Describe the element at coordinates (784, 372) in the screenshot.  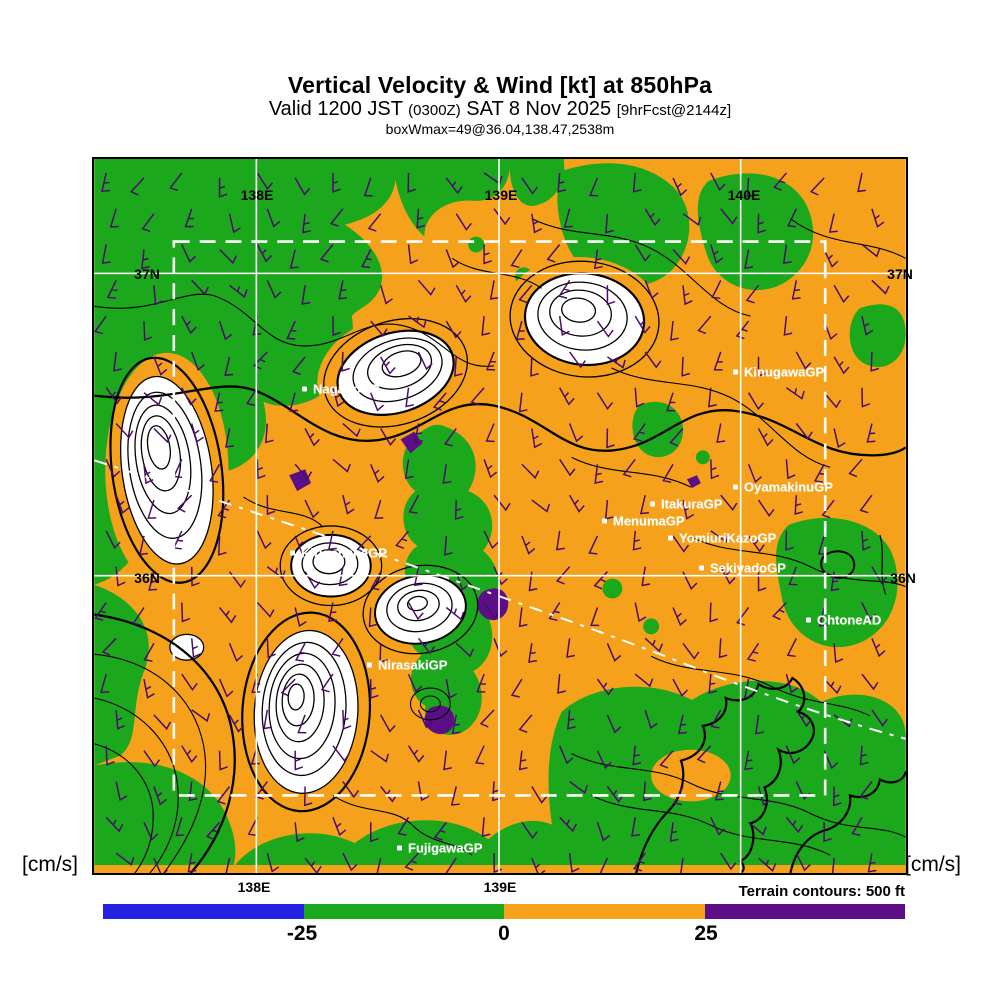
I see `site-label: KinugawaGP` at that location.